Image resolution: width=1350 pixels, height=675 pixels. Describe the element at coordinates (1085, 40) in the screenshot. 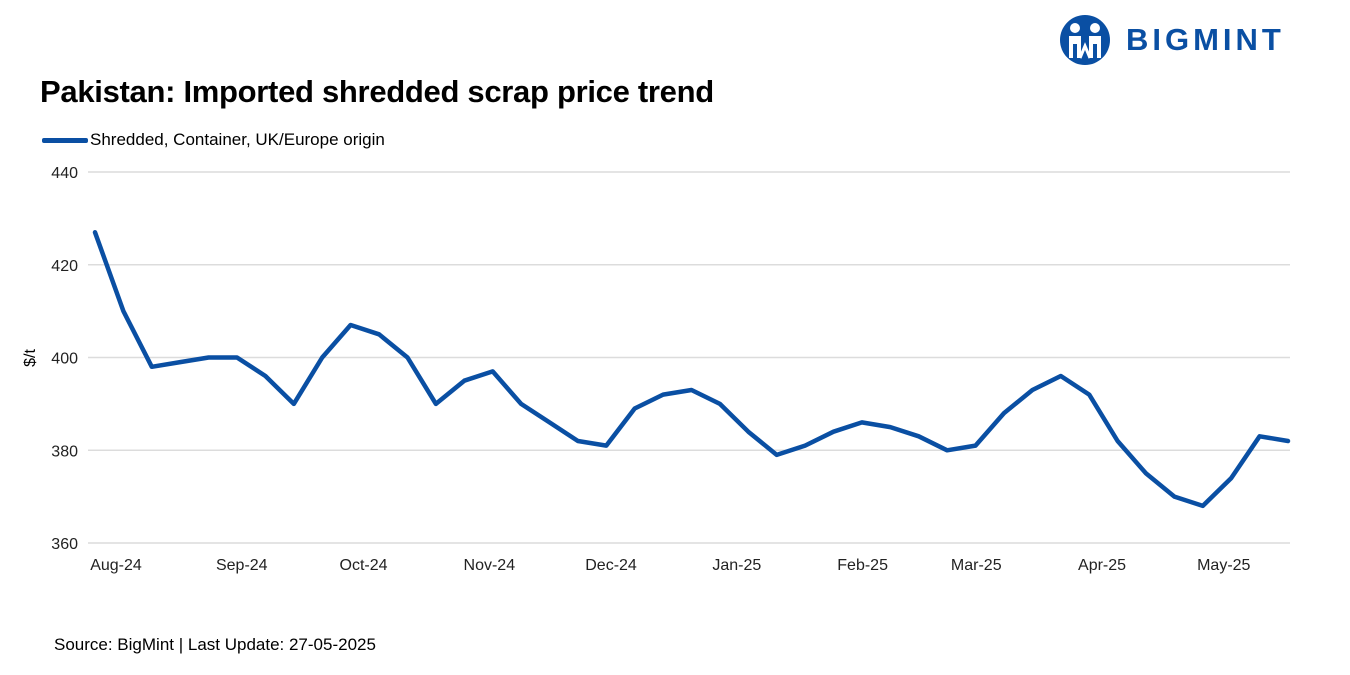

I see `logo-people-icon` at that location.